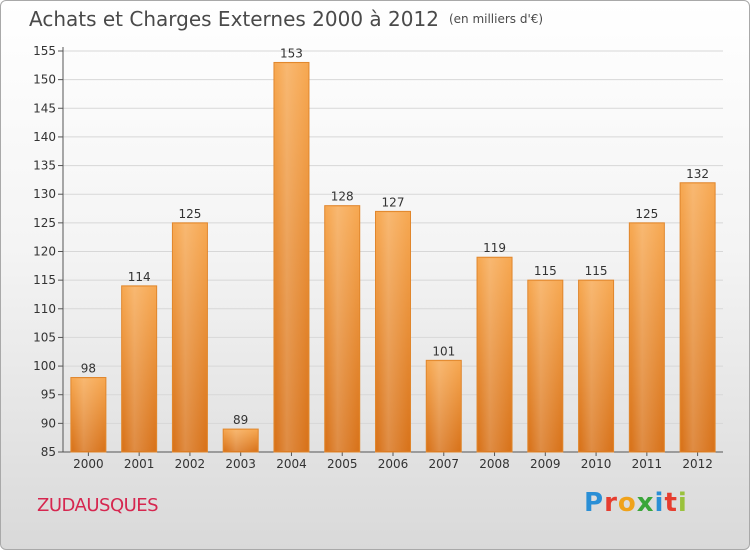 The height and width of the screenshot is (550, 750). Describe the element at coordinates (44, 166) in the screenshot. I see `y-tick-label: 135` at that location.